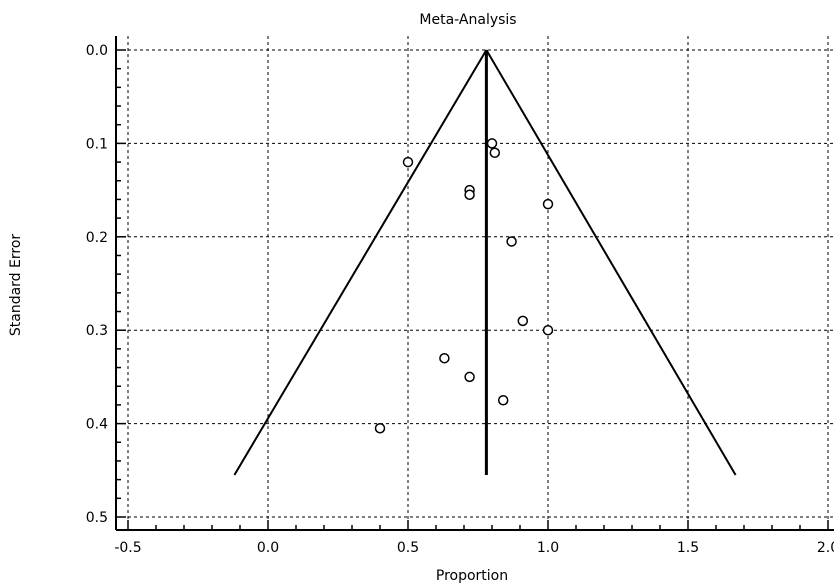  What do you see at coordinates (127, 548) in the screenshot?
I see `x-tick-label: -0.5` at bounding box center [127, 548].